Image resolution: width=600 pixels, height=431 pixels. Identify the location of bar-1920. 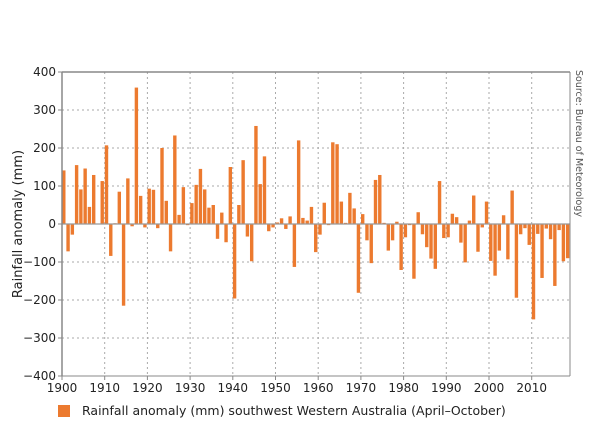
(149, 206).